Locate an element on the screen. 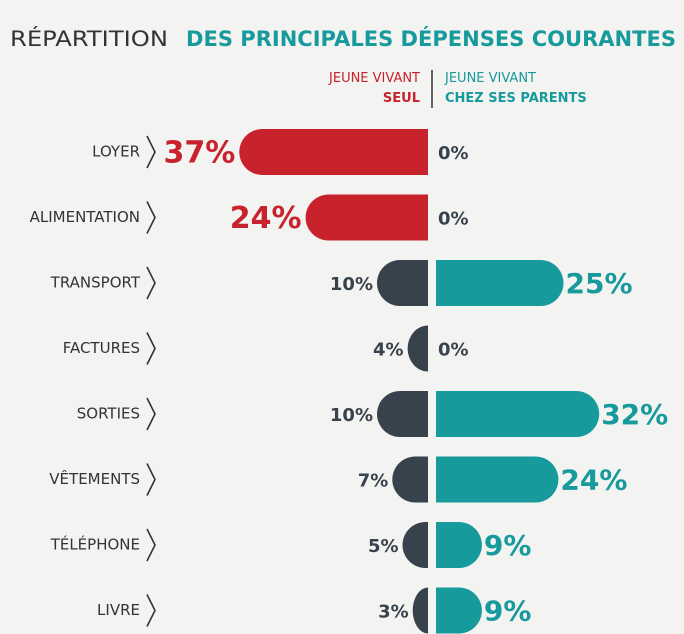 The height and width of the screenshot is (634, 684). value-label: 32% is located at coordinates (634, 414).